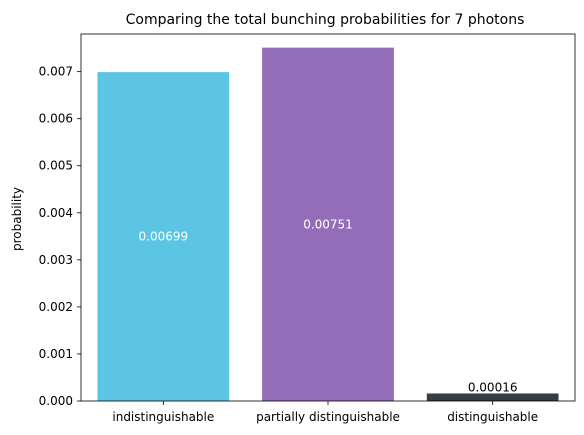 The image size is (584, 435). What do you see at coordinates (492, 417) in the screenshot?
I see `x-tick-label-3: distinguishable` at bounding box center [492, 417].